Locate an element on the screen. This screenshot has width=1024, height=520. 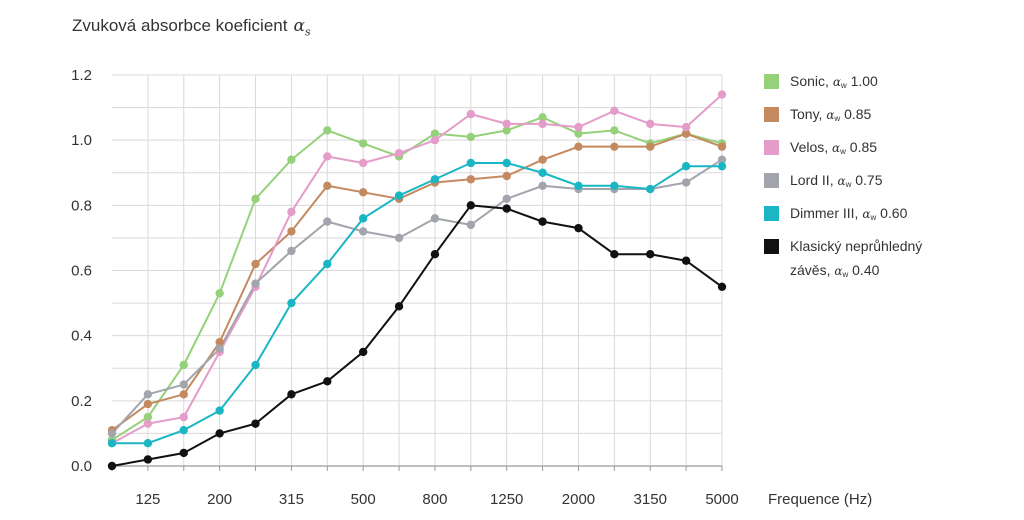
y-tick-label: 0.2 is located at coordinates (81, 401).